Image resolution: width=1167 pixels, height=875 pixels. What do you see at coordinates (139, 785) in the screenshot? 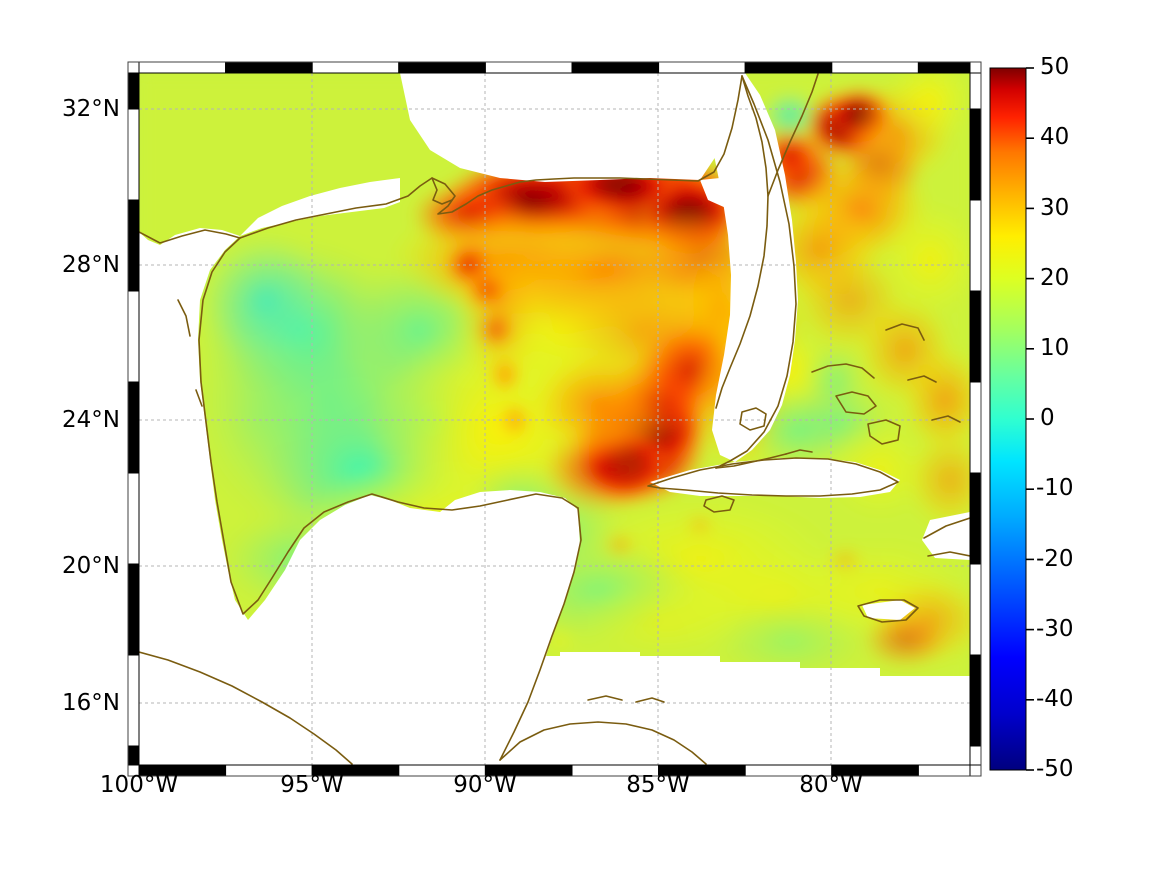
I see `x-tick-label-100W: 100°W` at bounding box center [139, 785].